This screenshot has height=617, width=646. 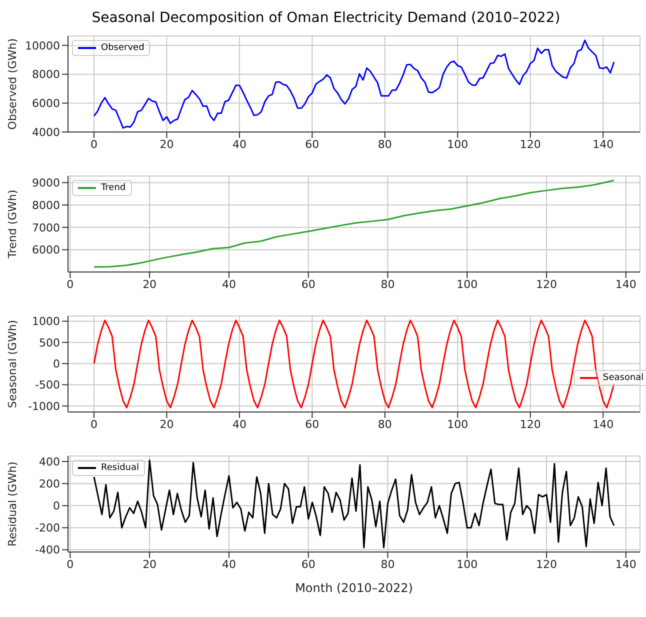 What do you see at coordinates (44, 406) in the screenshot?
I see `y-tick-label: -1000` at bounding box center [44, 406].